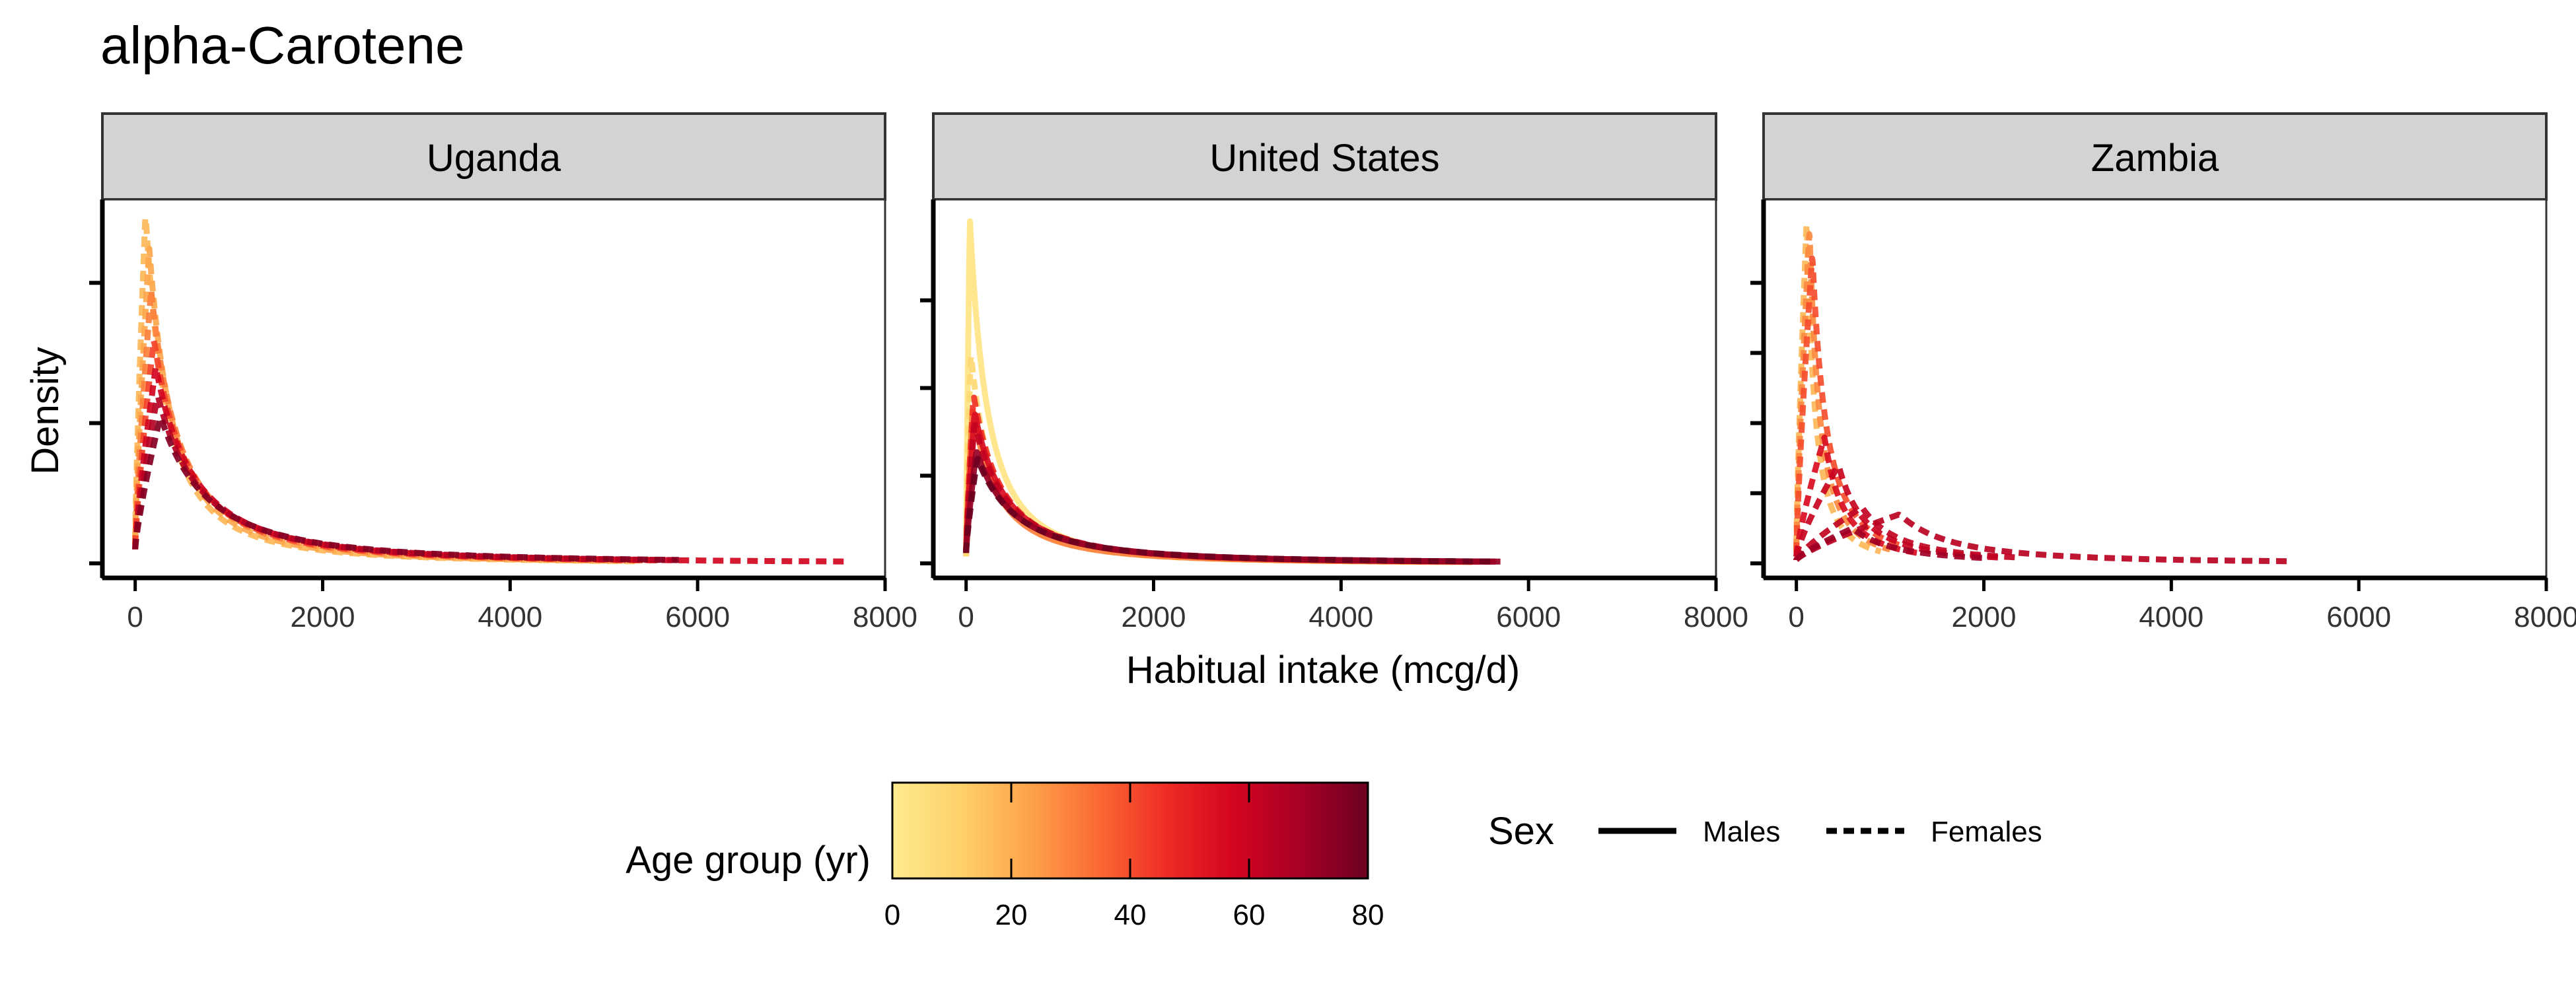  I want to click on legend-sex-entries: Males Females, so click(1820, 832).